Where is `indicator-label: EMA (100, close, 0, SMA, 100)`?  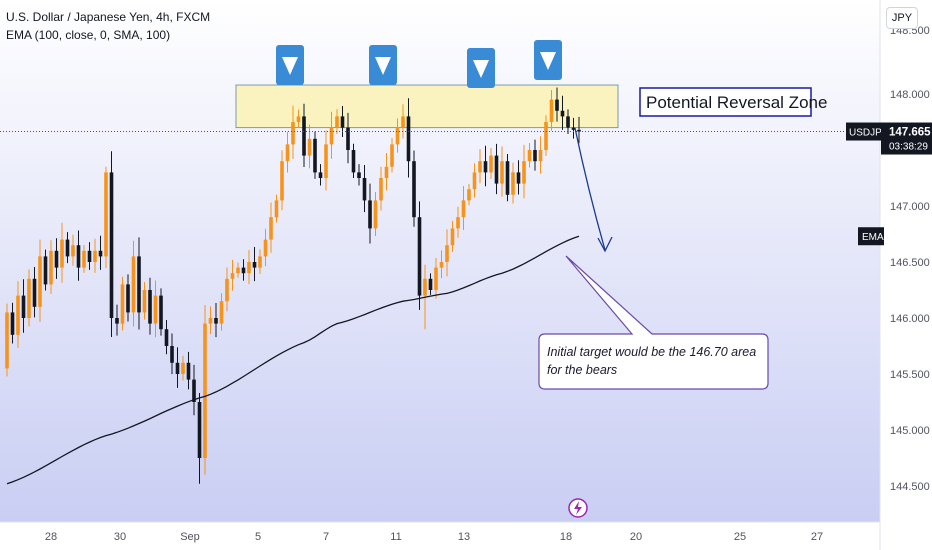 indicator-label: EMA (100, close, 0, SMA, 100) is located at coordinates (88, 35).